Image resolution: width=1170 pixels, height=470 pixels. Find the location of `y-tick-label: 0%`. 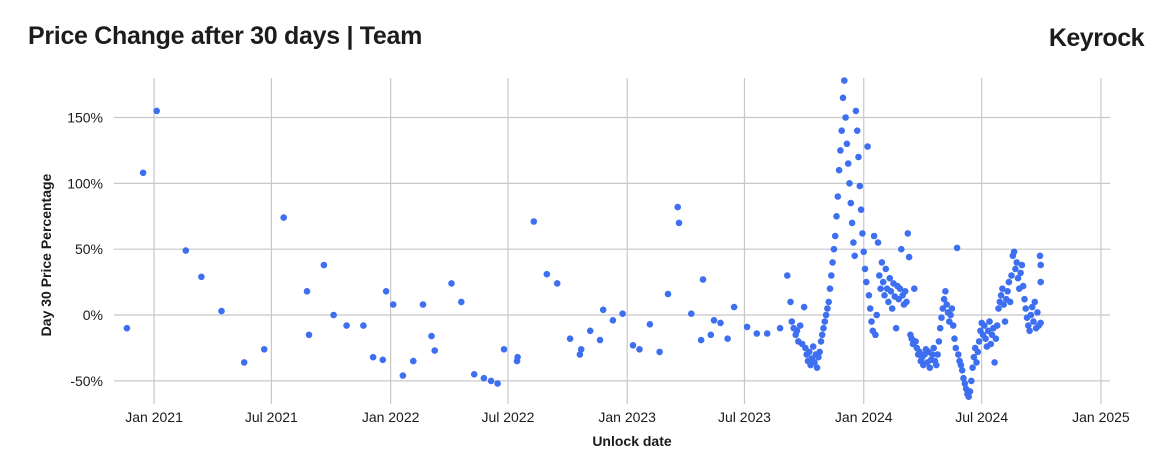

y-tick-label: 0% is located at coordinates (93, 315).